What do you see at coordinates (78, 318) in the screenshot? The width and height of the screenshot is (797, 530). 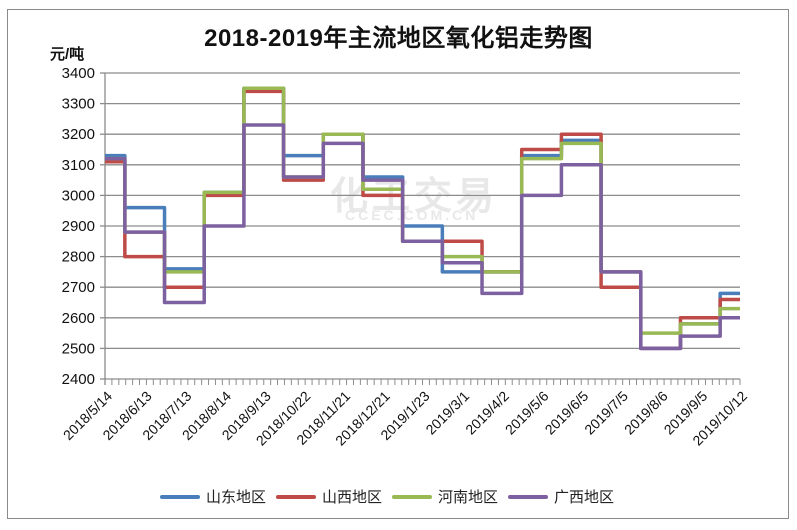 I see `y-tick-label: 2600` at bounding box center [78, 318].